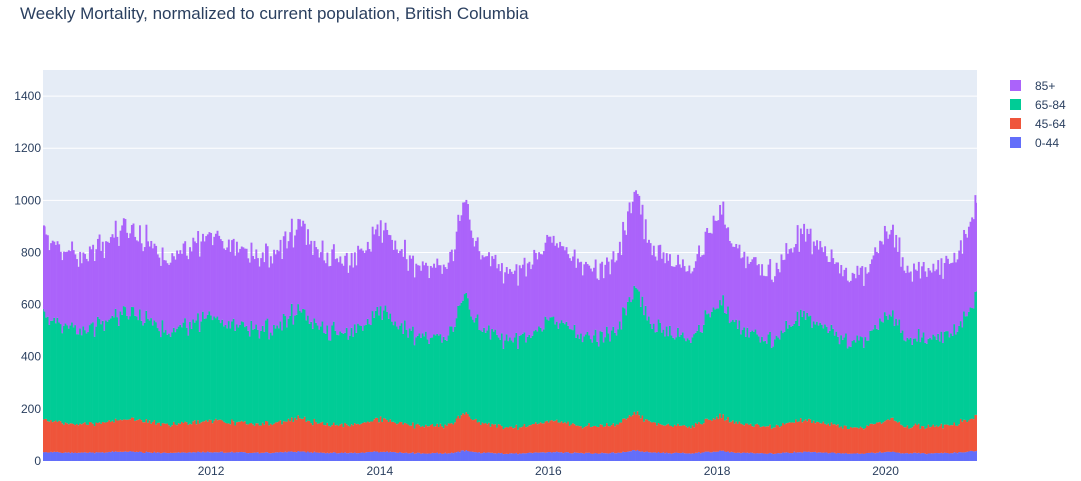 The width and height of the screenshot is (1081, 481). I want to click on legend-item-85plus: 85+, so click(1038, 85).